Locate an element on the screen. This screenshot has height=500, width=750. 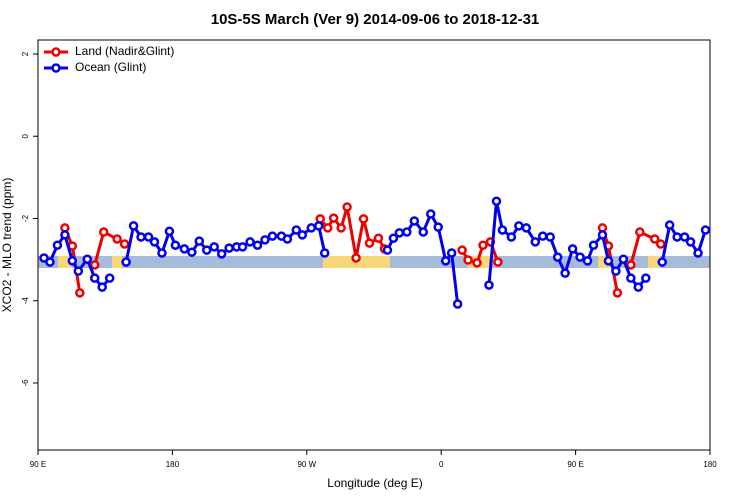
y-tick-label: -2 is located at coordinates (25, 218).